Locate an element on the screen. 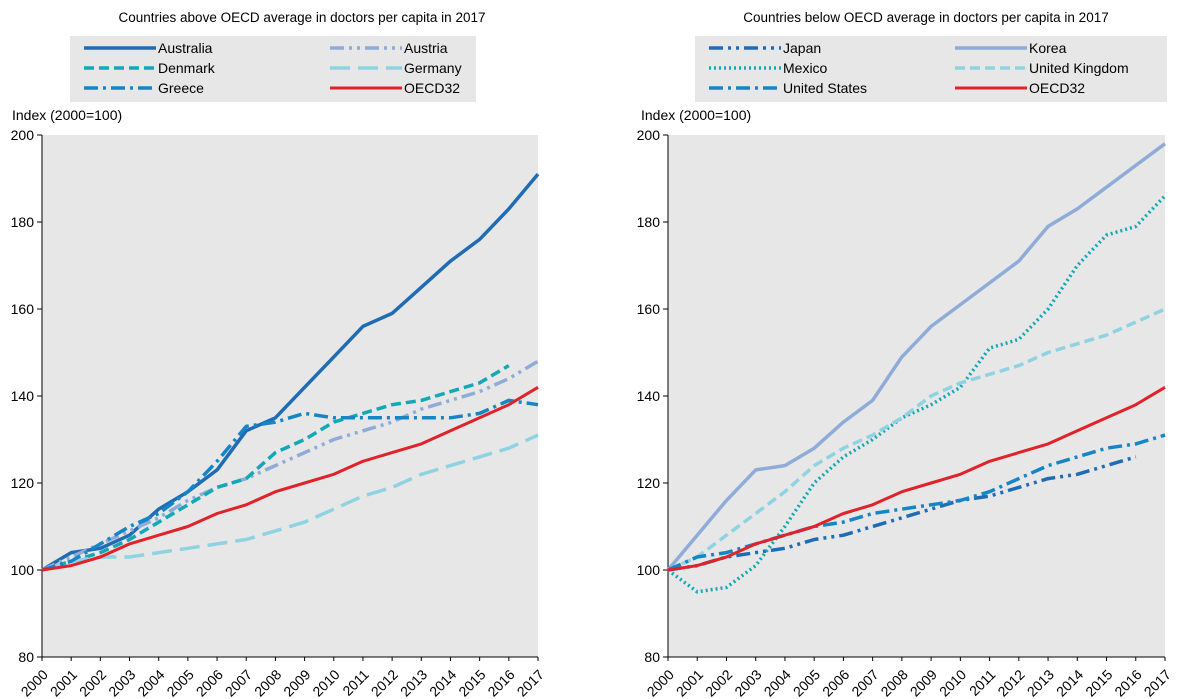 The image size is (1186, 699). legend-label: Australia is located at coordinates (185, 48).